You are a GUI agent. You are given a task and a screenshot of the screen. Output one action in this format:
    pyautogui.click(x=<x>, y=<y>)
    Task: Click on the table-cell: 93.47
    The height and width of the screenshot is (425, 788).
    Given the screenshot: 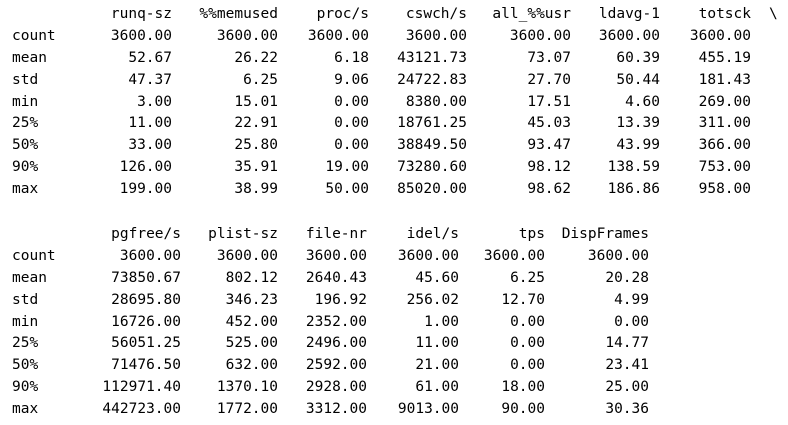 What is the action you would take?
    pyautogui.click(x=549, y=145)
    